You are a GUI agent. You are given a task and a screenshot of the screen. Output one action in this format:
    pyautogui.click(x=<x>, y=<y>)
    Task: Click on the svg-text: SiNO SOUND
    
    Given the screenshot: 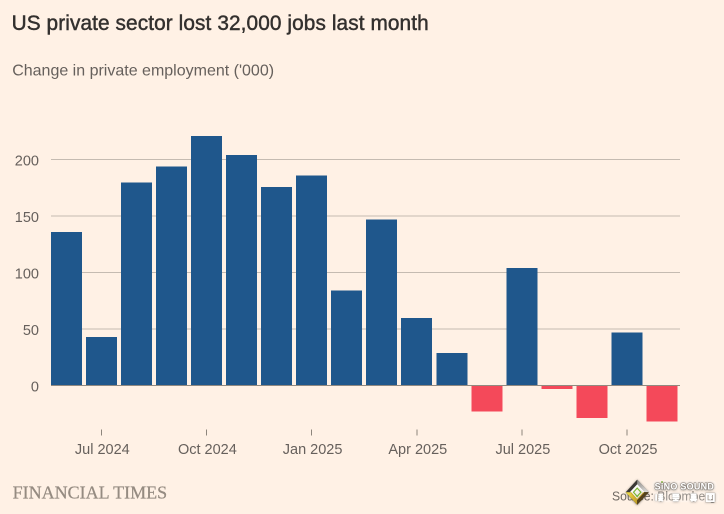 What is the action you would take?
    pyautogui.click(x=685, y=487)
    